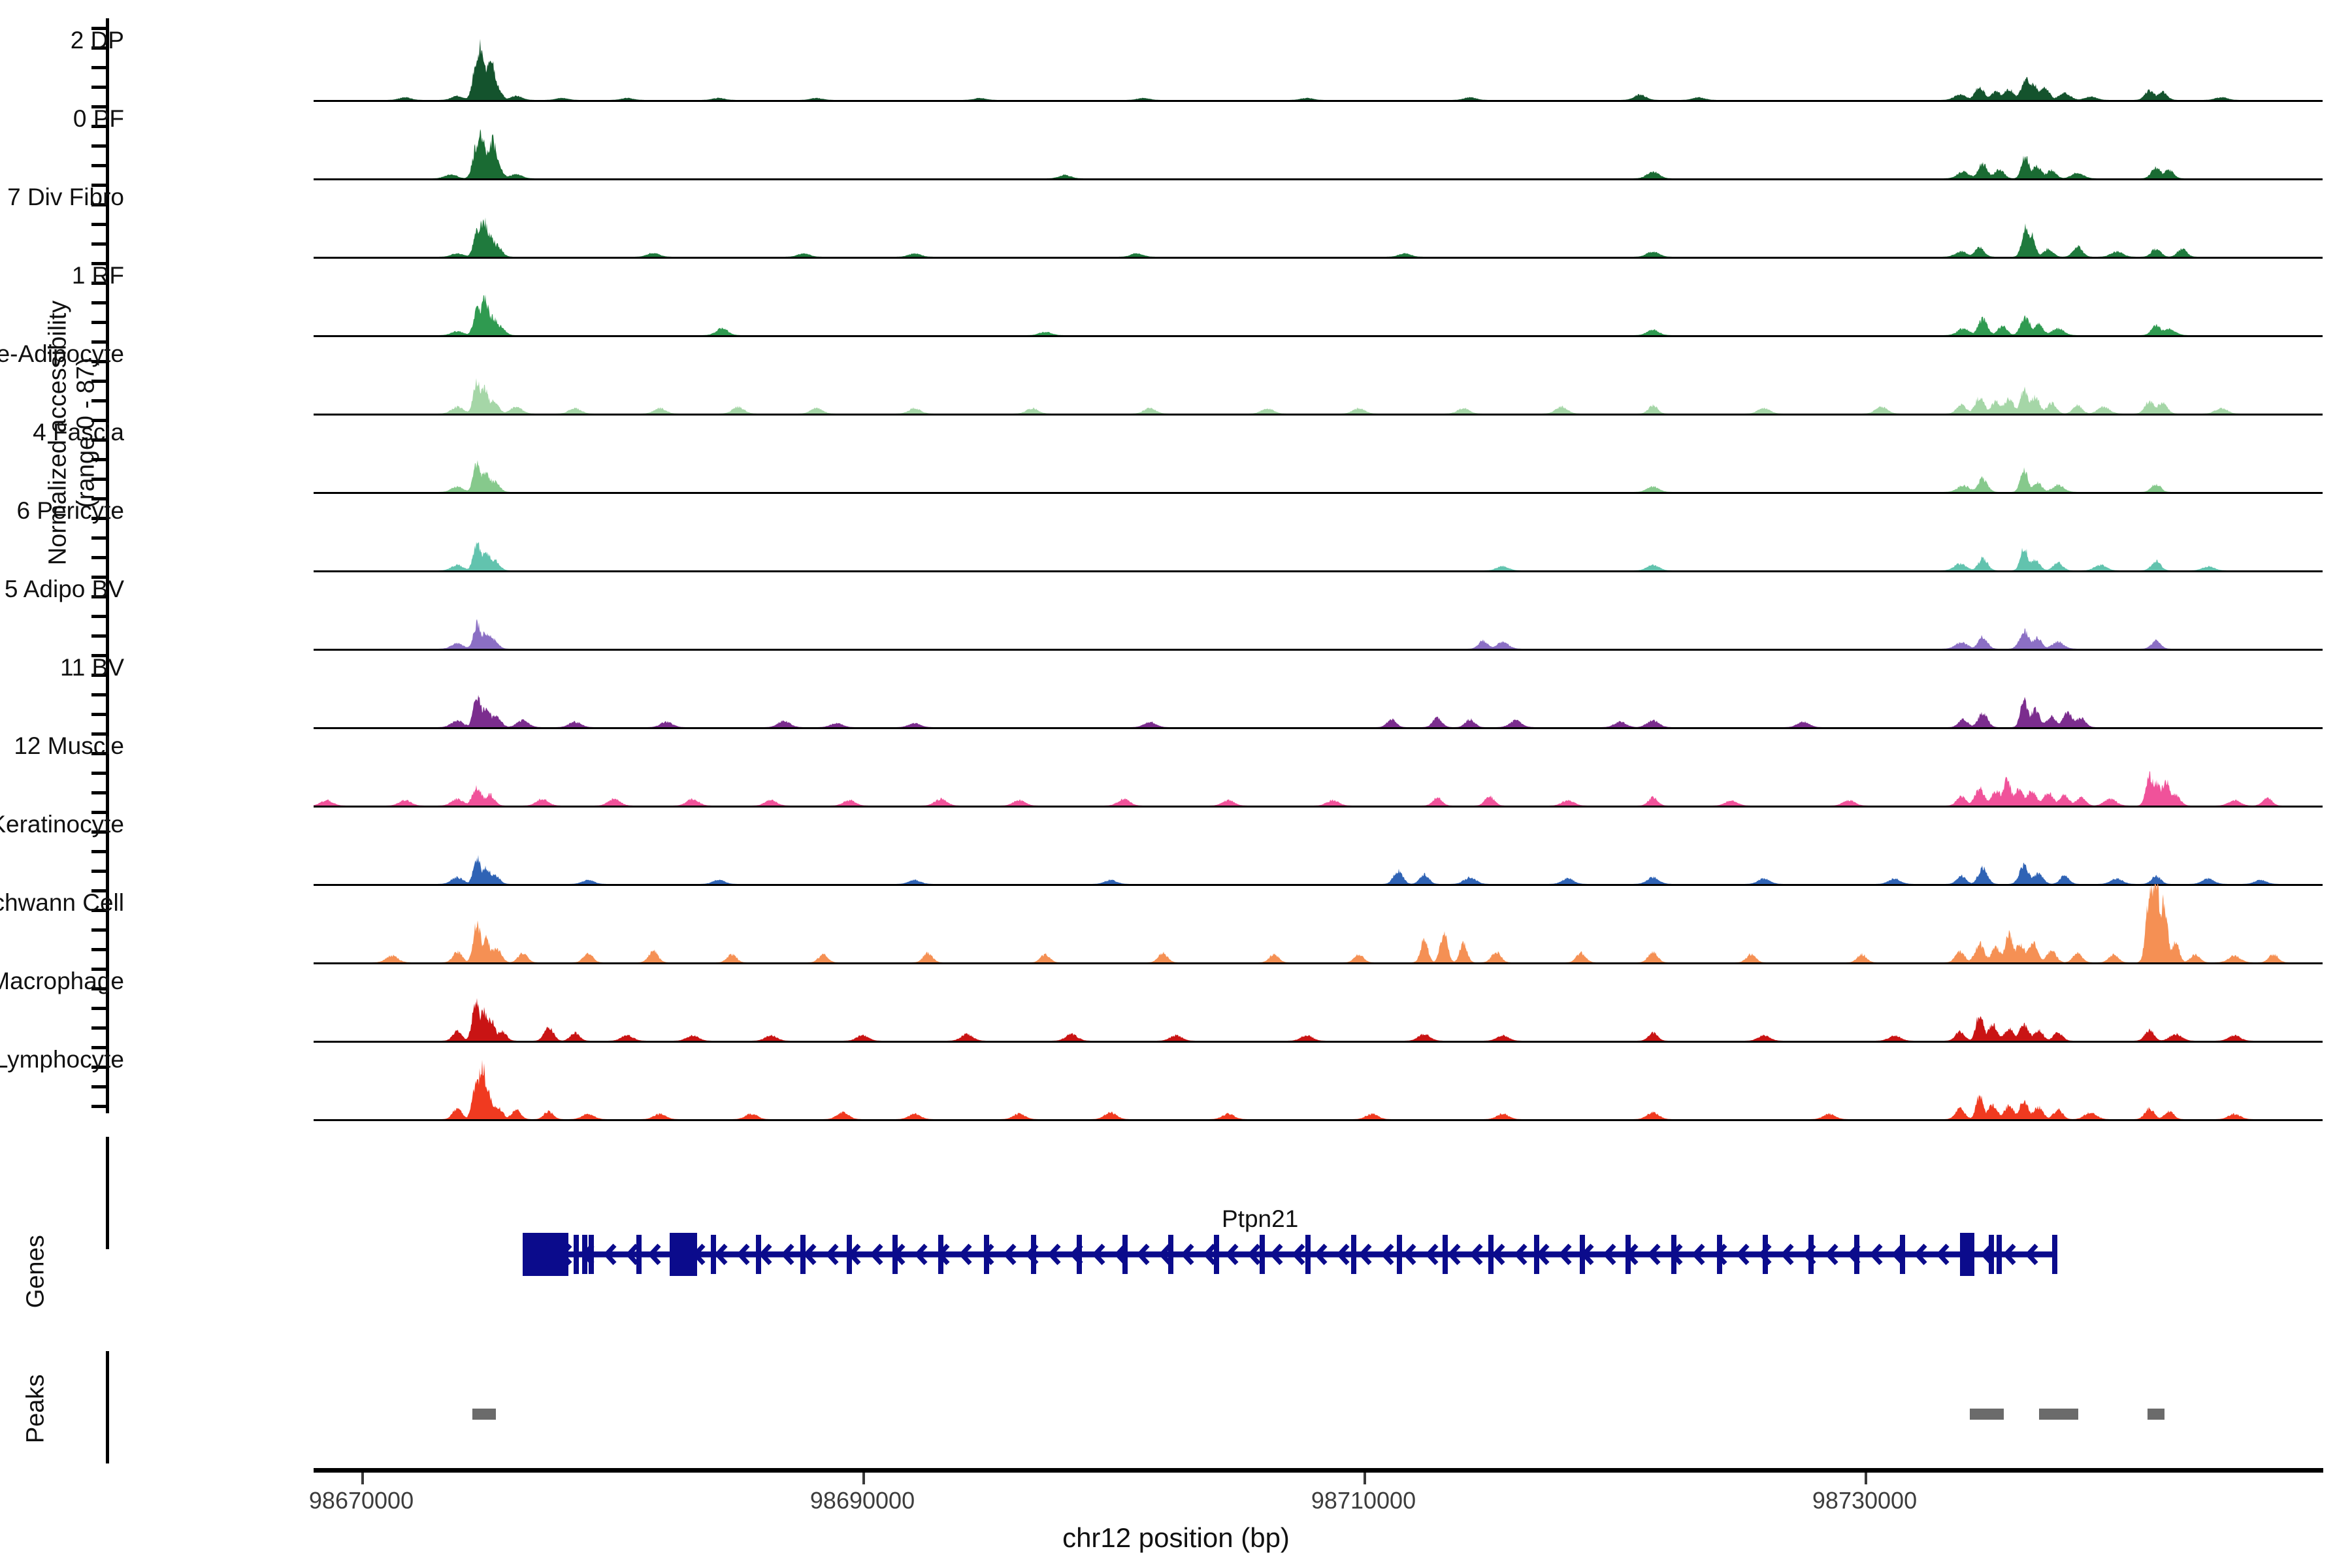 This screenshot has height=1568, width=2352. Describe the element at coordinates (1260, 1218) in the screenshot. I see `gene-label-ptpn21: Ptpn21` at that location.